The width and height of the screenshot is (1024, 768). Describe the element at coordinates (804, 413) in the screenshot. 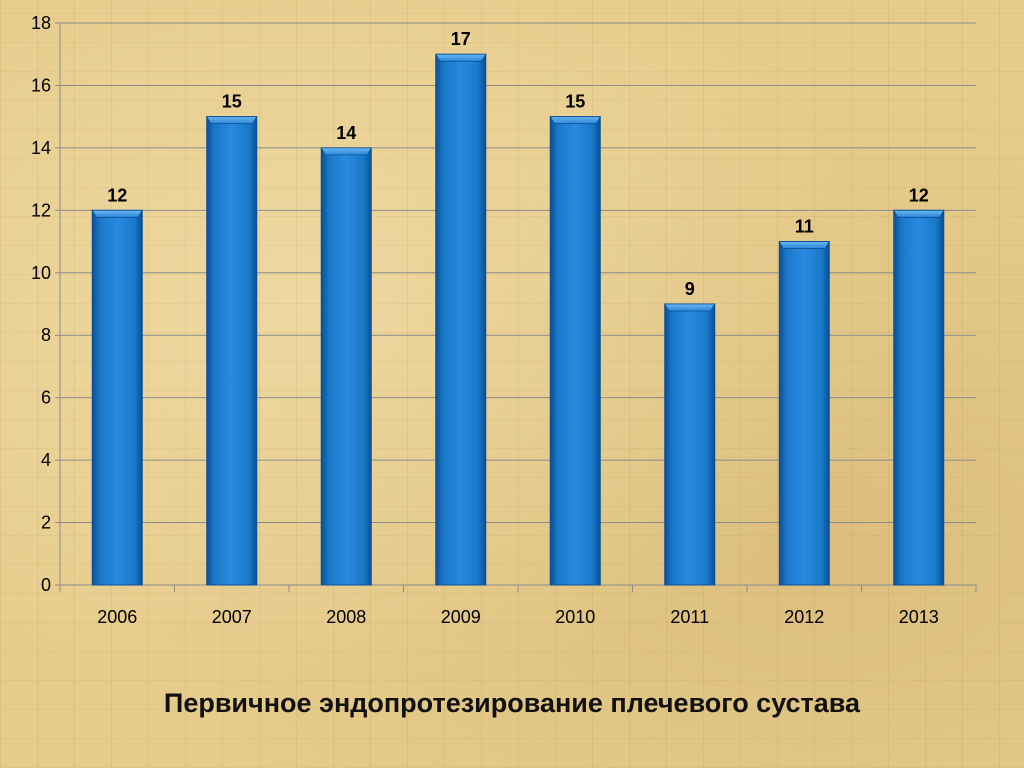

I see `bar-2012` at that location.